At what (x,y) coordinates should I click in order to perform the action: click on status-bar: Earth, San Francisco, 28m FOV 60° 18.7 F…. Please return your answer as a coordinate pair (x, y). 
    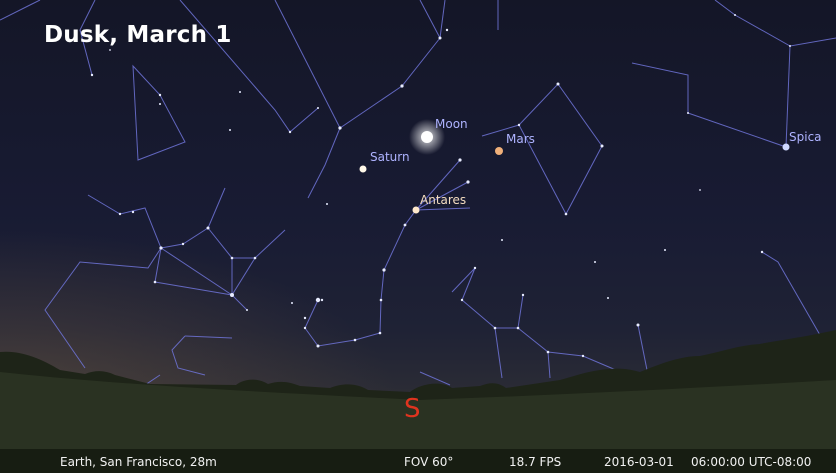
    Looking at the image, I should click on (418, 461).